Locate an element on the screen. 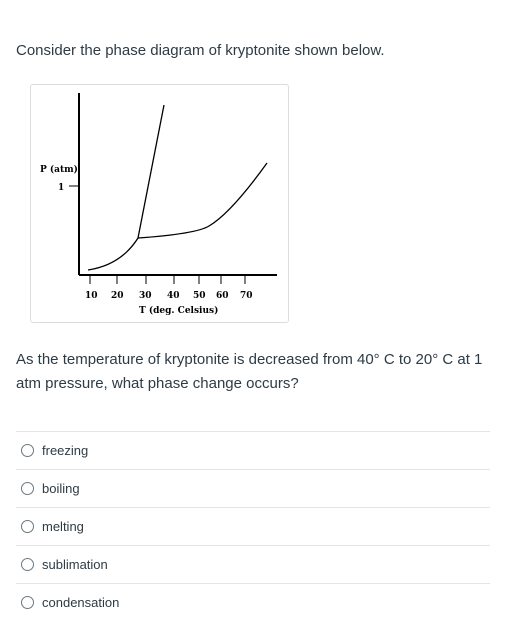 The width and height of the screenshot is (511, 621). answer-option-melting: melting is located at coordinates (253, 527).